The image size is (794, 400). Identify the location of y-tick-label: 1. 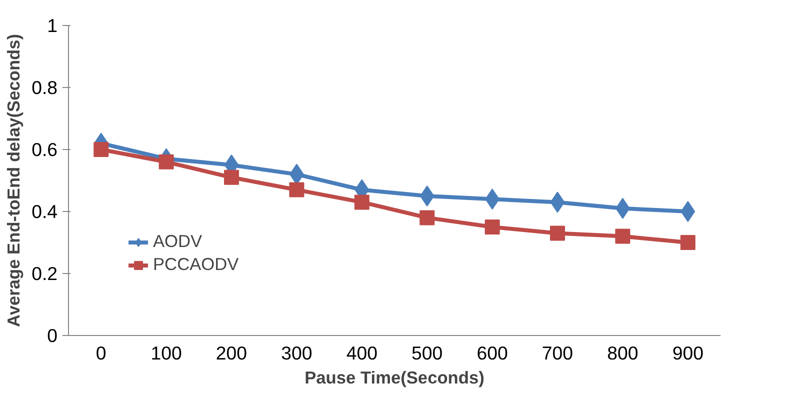
(52, 25).